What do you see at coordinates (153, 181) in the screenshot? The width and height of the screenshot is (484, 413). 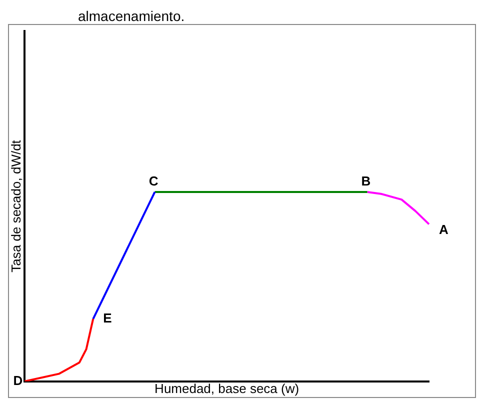 I see `text: C` at bounding box center [153, 181].